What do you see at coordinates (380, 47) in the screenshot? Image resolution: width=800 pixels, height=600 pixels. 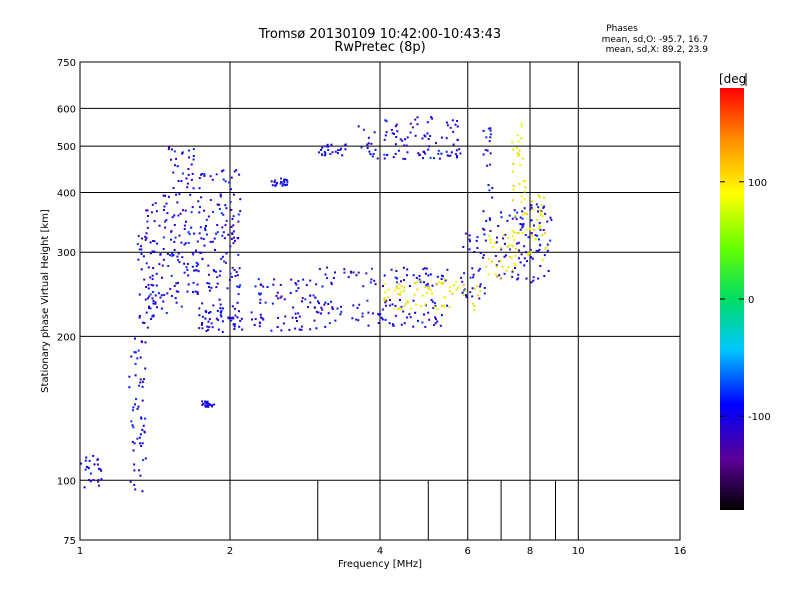 I see `chart-subtitle: RwPretec (8p)` at bounding box center [380, 47].